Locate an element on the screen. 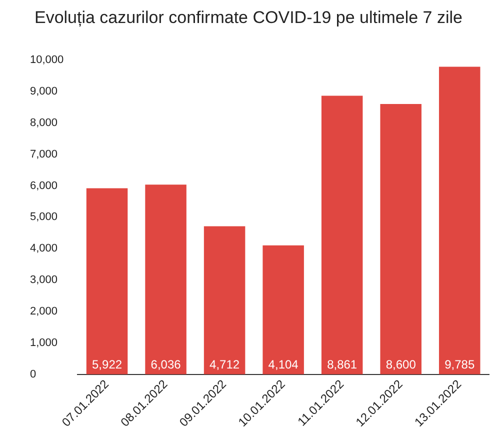 This screenshot has height=433, width=497. y-tick-label: 9,000 is located at coordinates (44, 91).